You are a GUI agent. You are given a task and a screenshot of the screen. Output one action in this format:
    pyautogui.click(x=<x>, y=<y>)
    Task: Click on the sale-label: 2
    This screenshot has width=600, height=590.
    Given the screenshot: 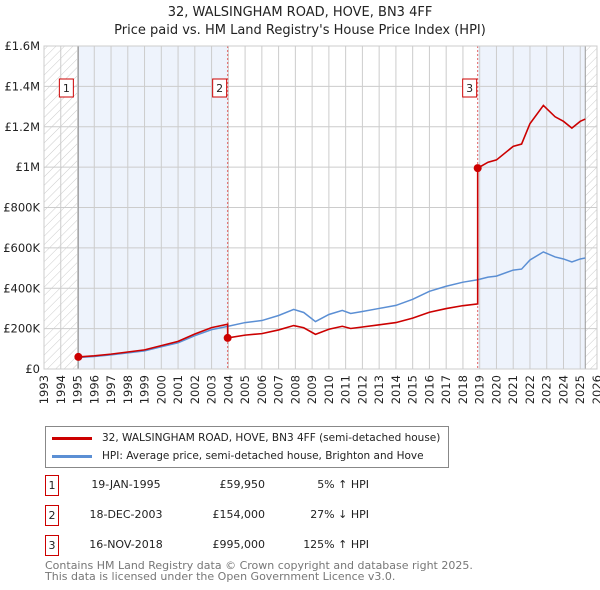 What is the action you would take?
    pyautogui.click(x=219, y=88)
    